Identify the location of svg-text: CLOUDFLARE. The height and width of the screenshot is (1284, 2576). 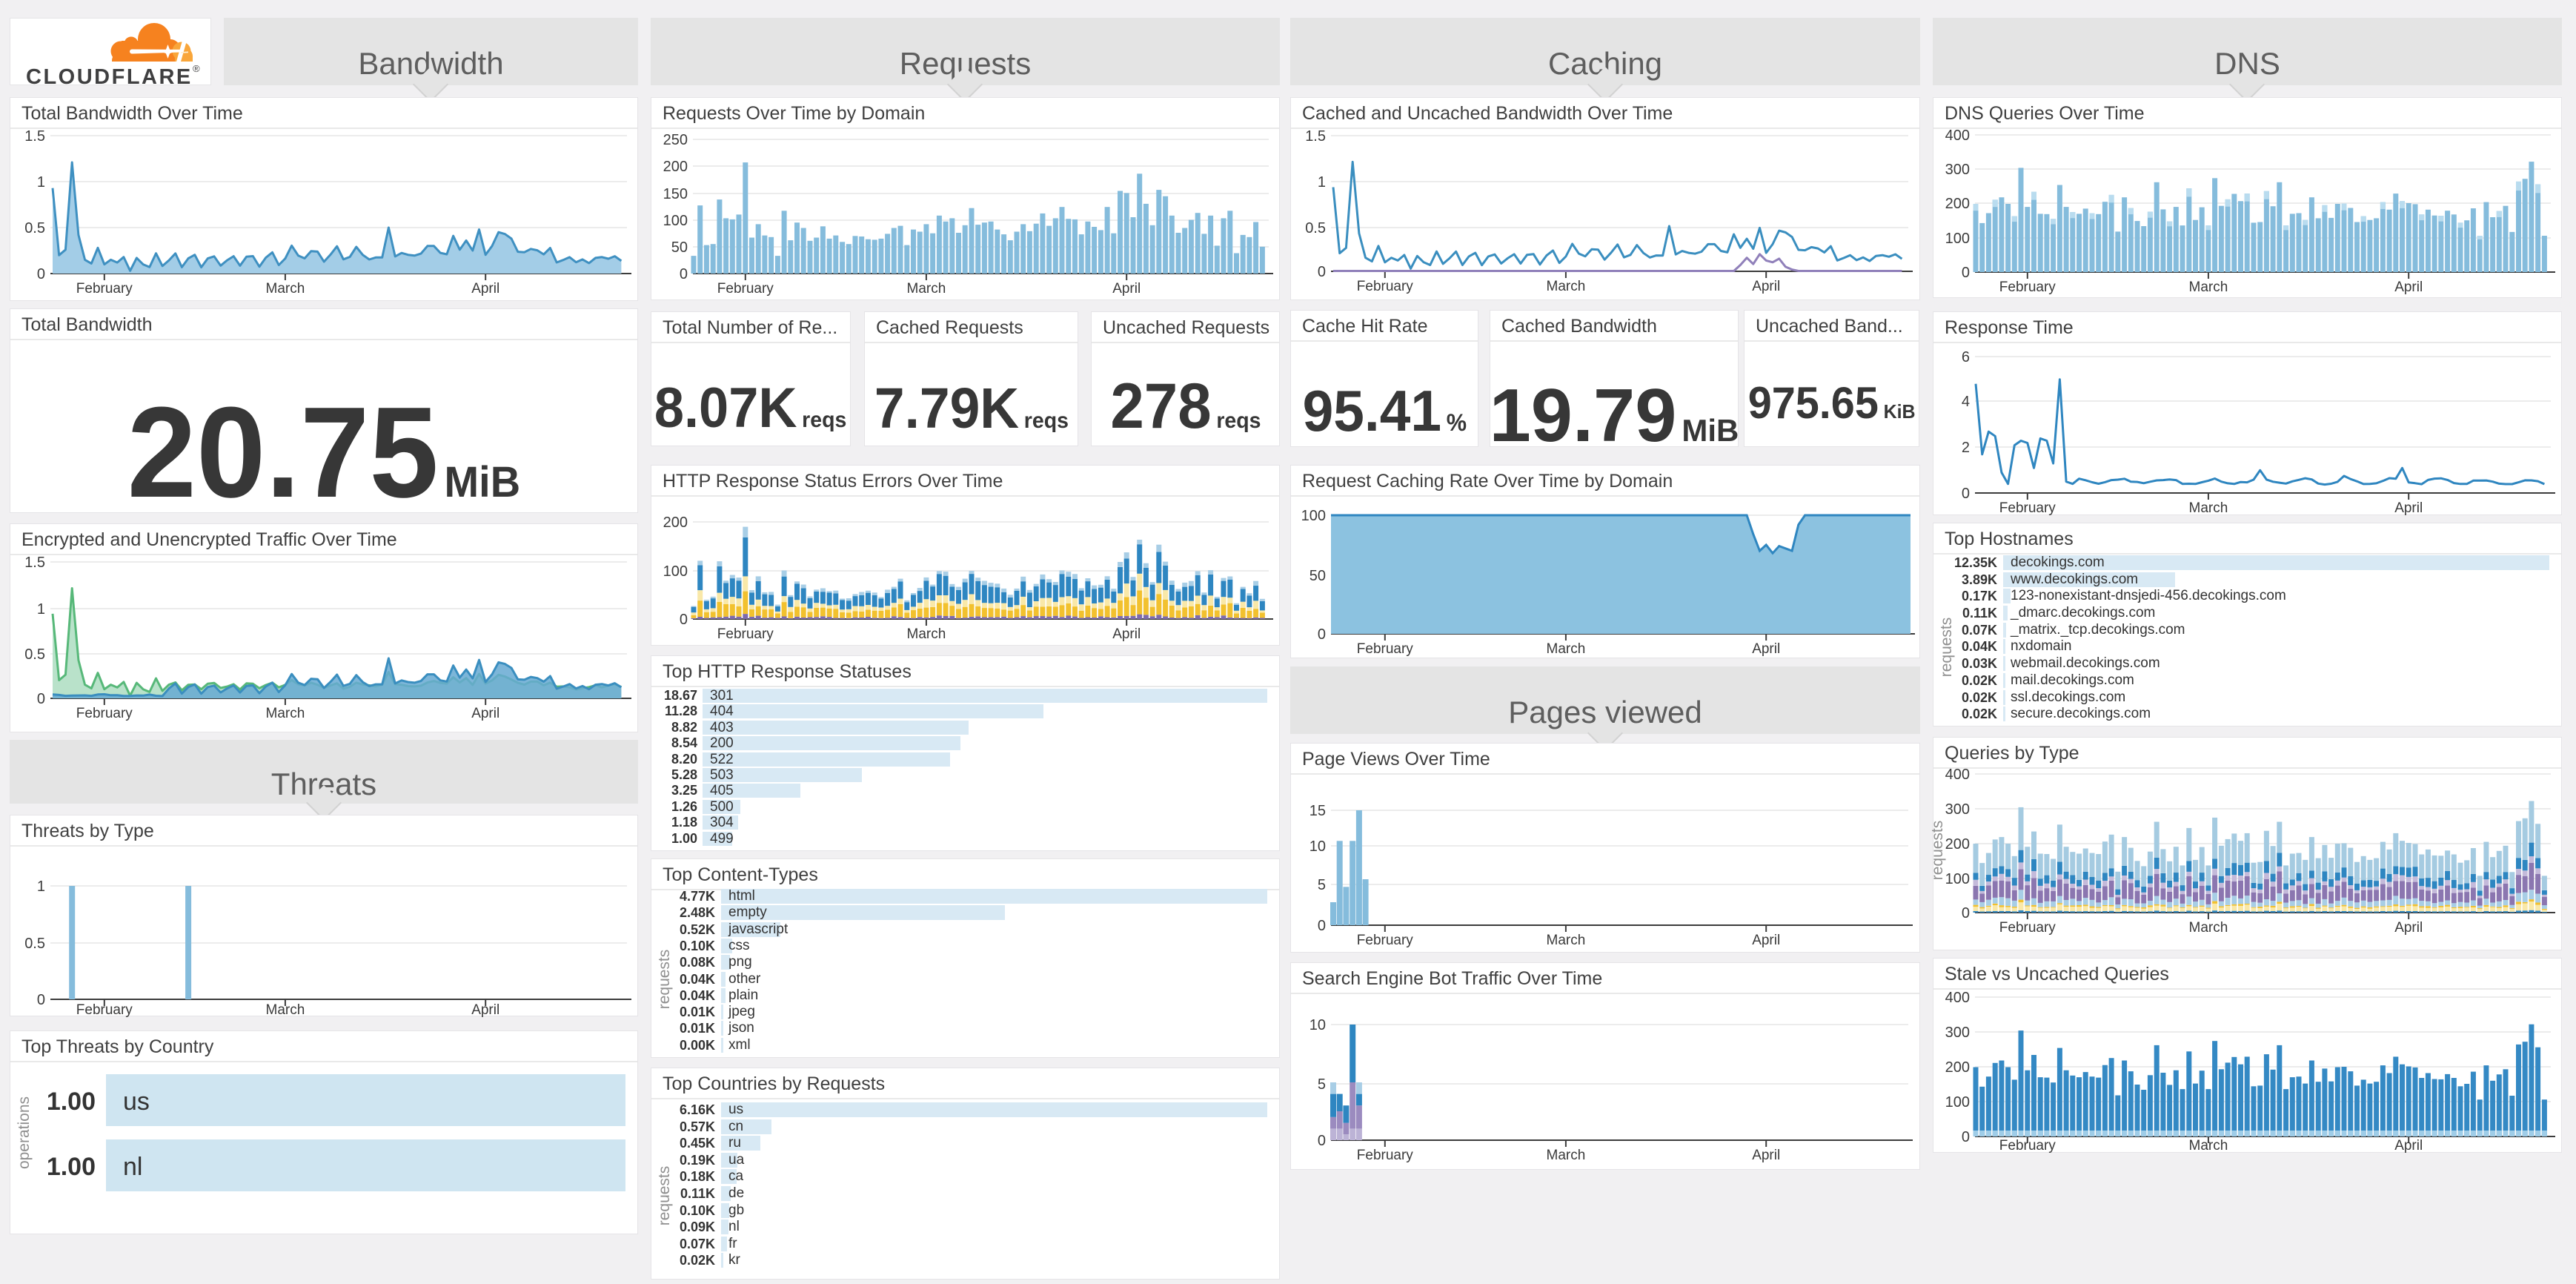
(109, 75).